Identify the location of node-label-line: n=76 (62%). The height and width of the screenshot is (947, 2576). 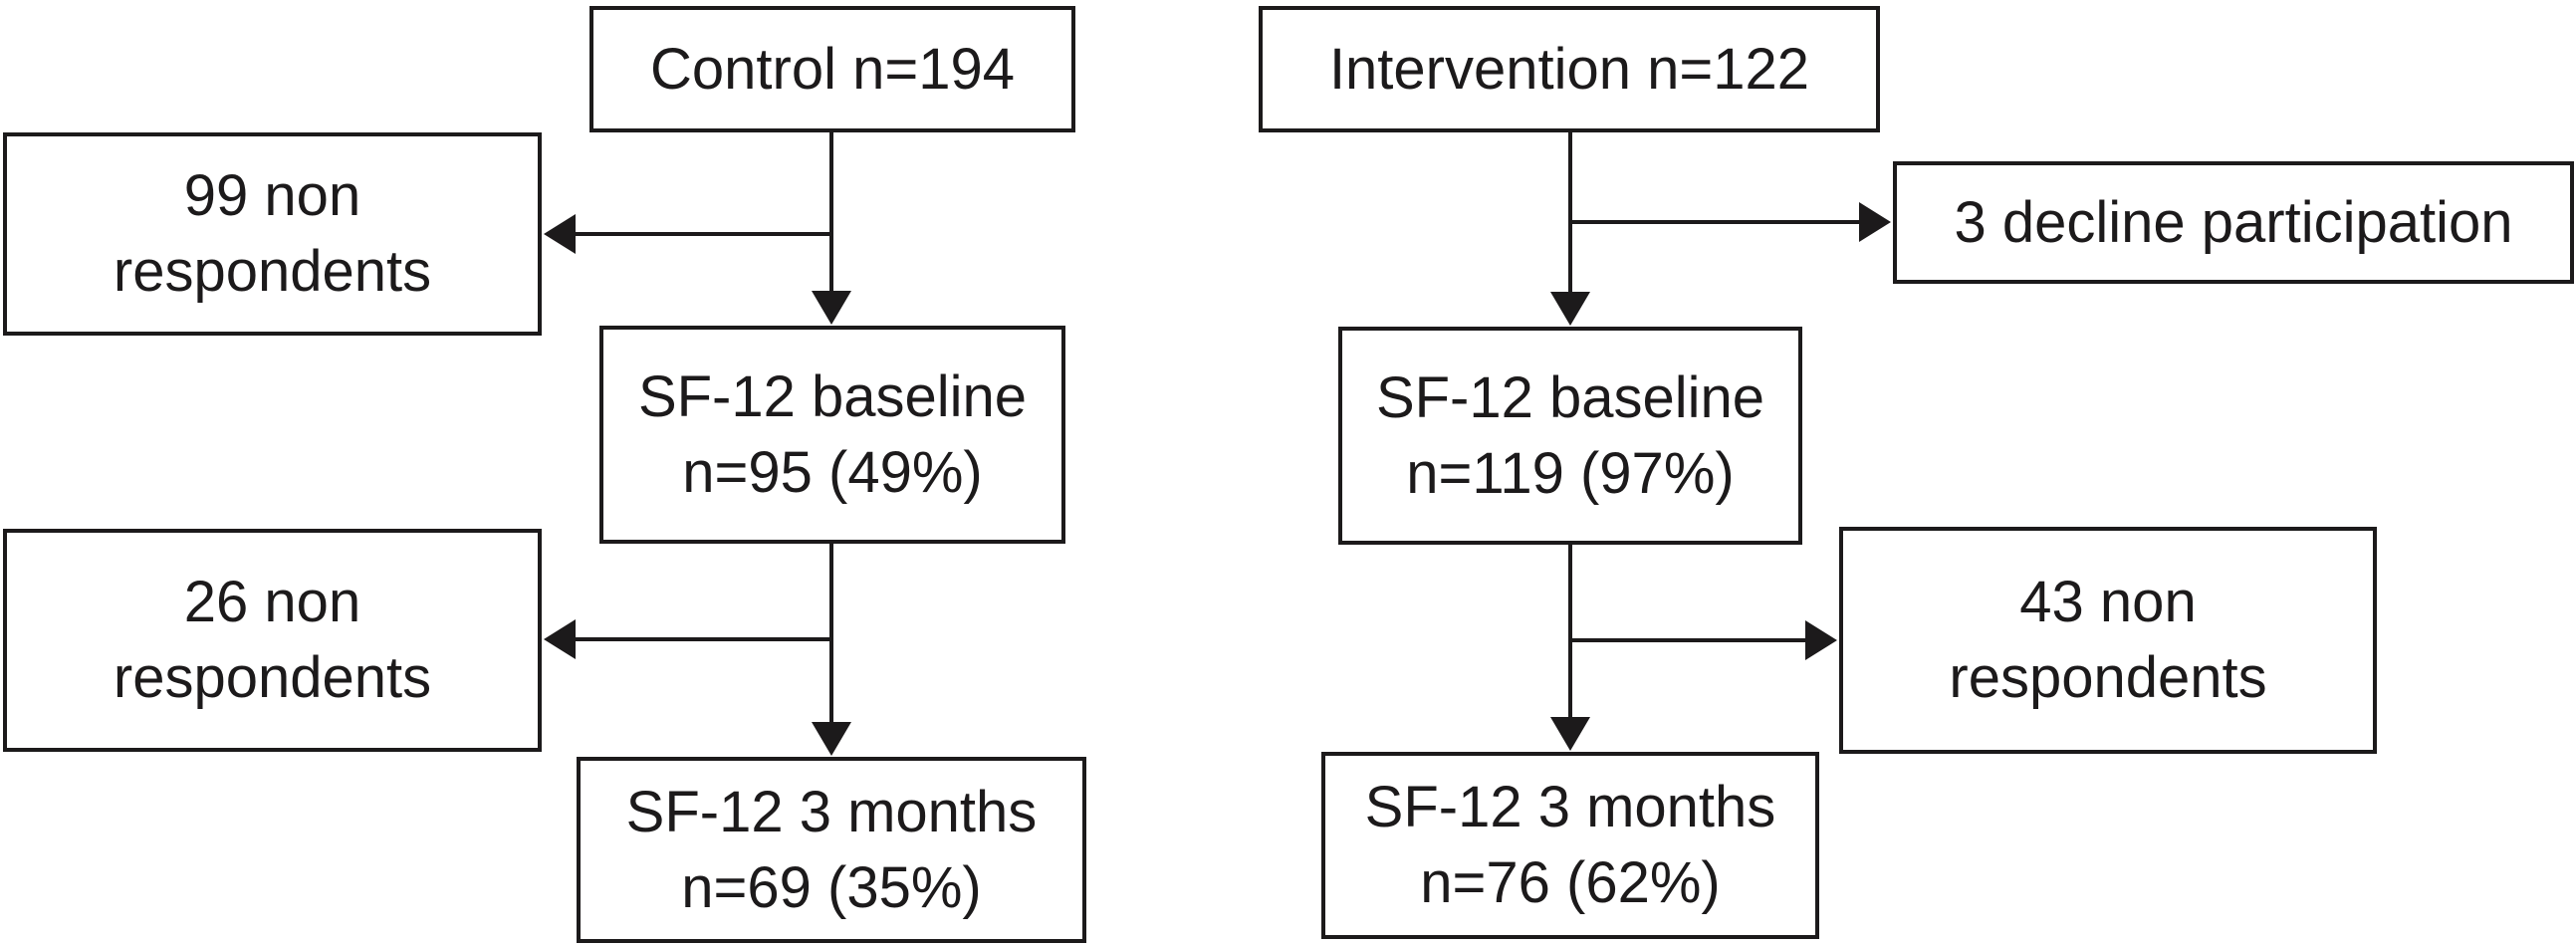
(1570, 883).